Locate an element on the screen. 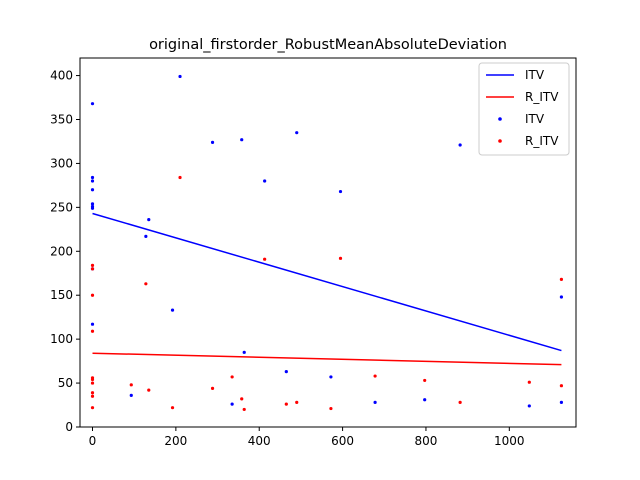  x-tick-label: 400 is located at coordinates (259, 441).